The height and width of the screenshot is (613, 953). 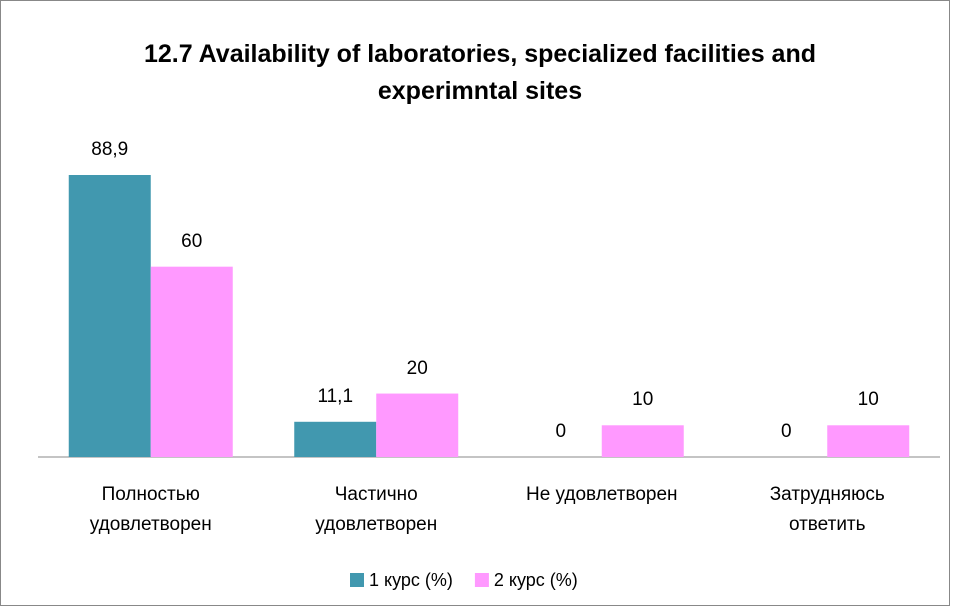 What do you see at coordinates (827, 509) in the screenshot?
I see `x-tick-label: Затрудняюсь ответить` at bounding box center [827, 509].